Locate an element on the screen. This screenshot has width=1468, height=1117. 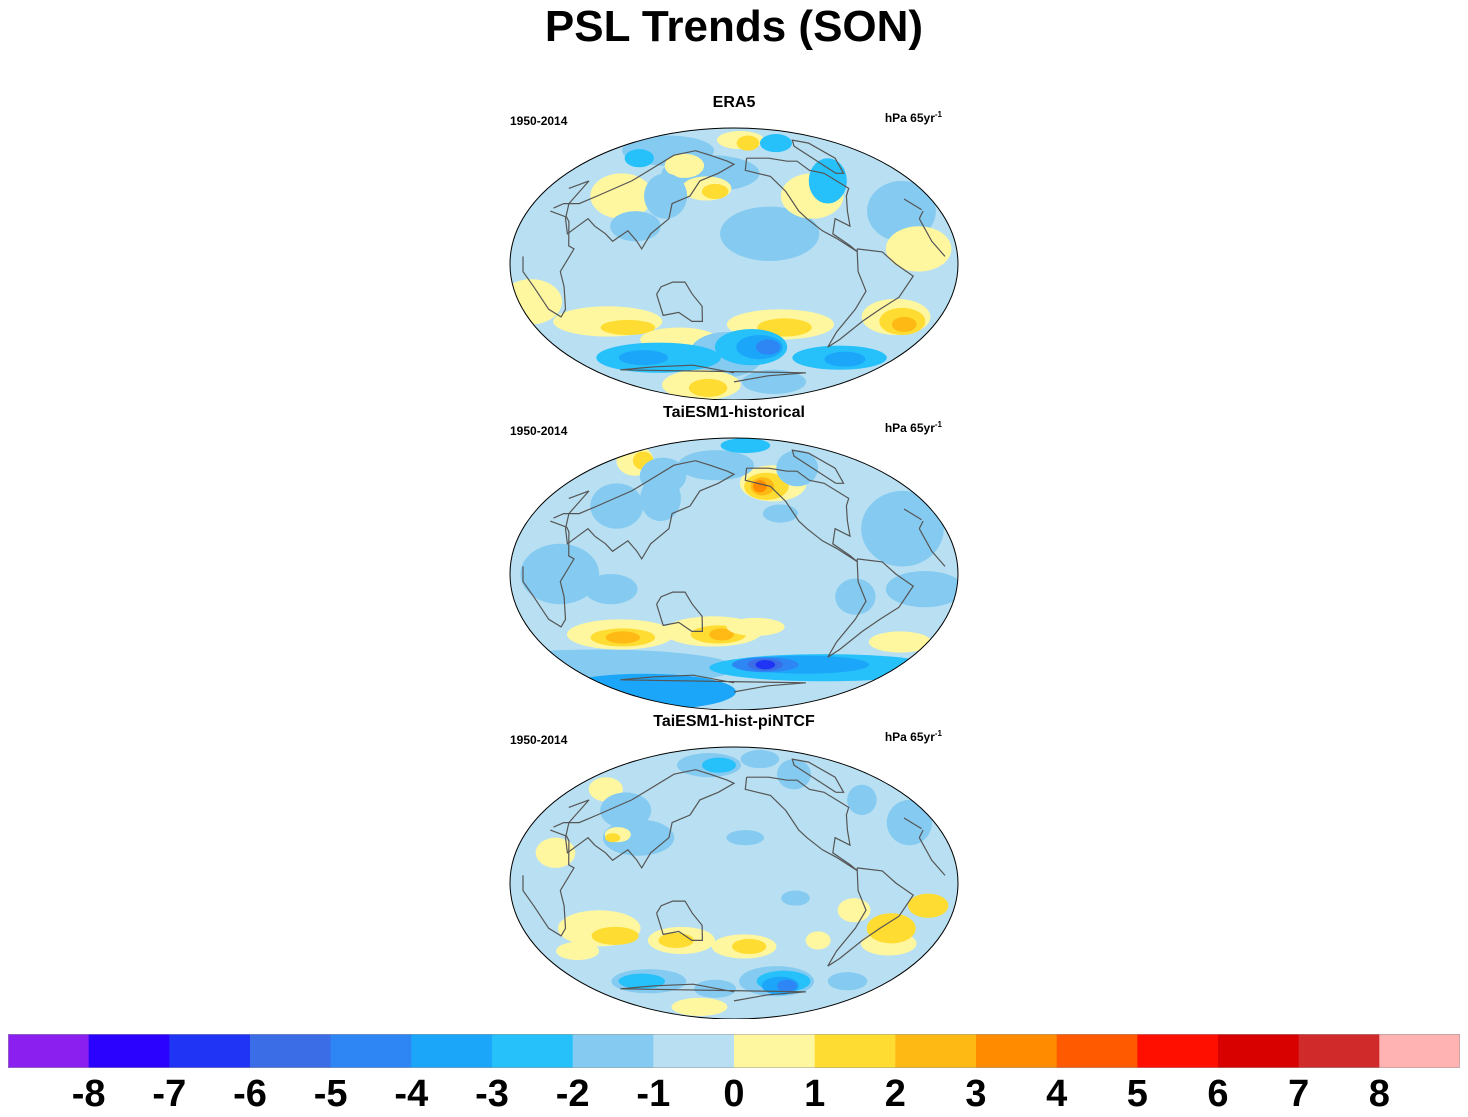
map-border is located at coordinates (734, 882).